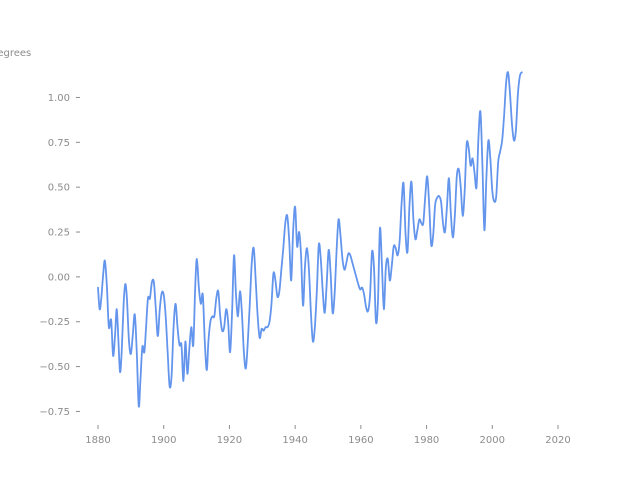 The height and width of the screenshot is (480, 640). I want to click on x-tick-label: 1940, so click(294, 440).